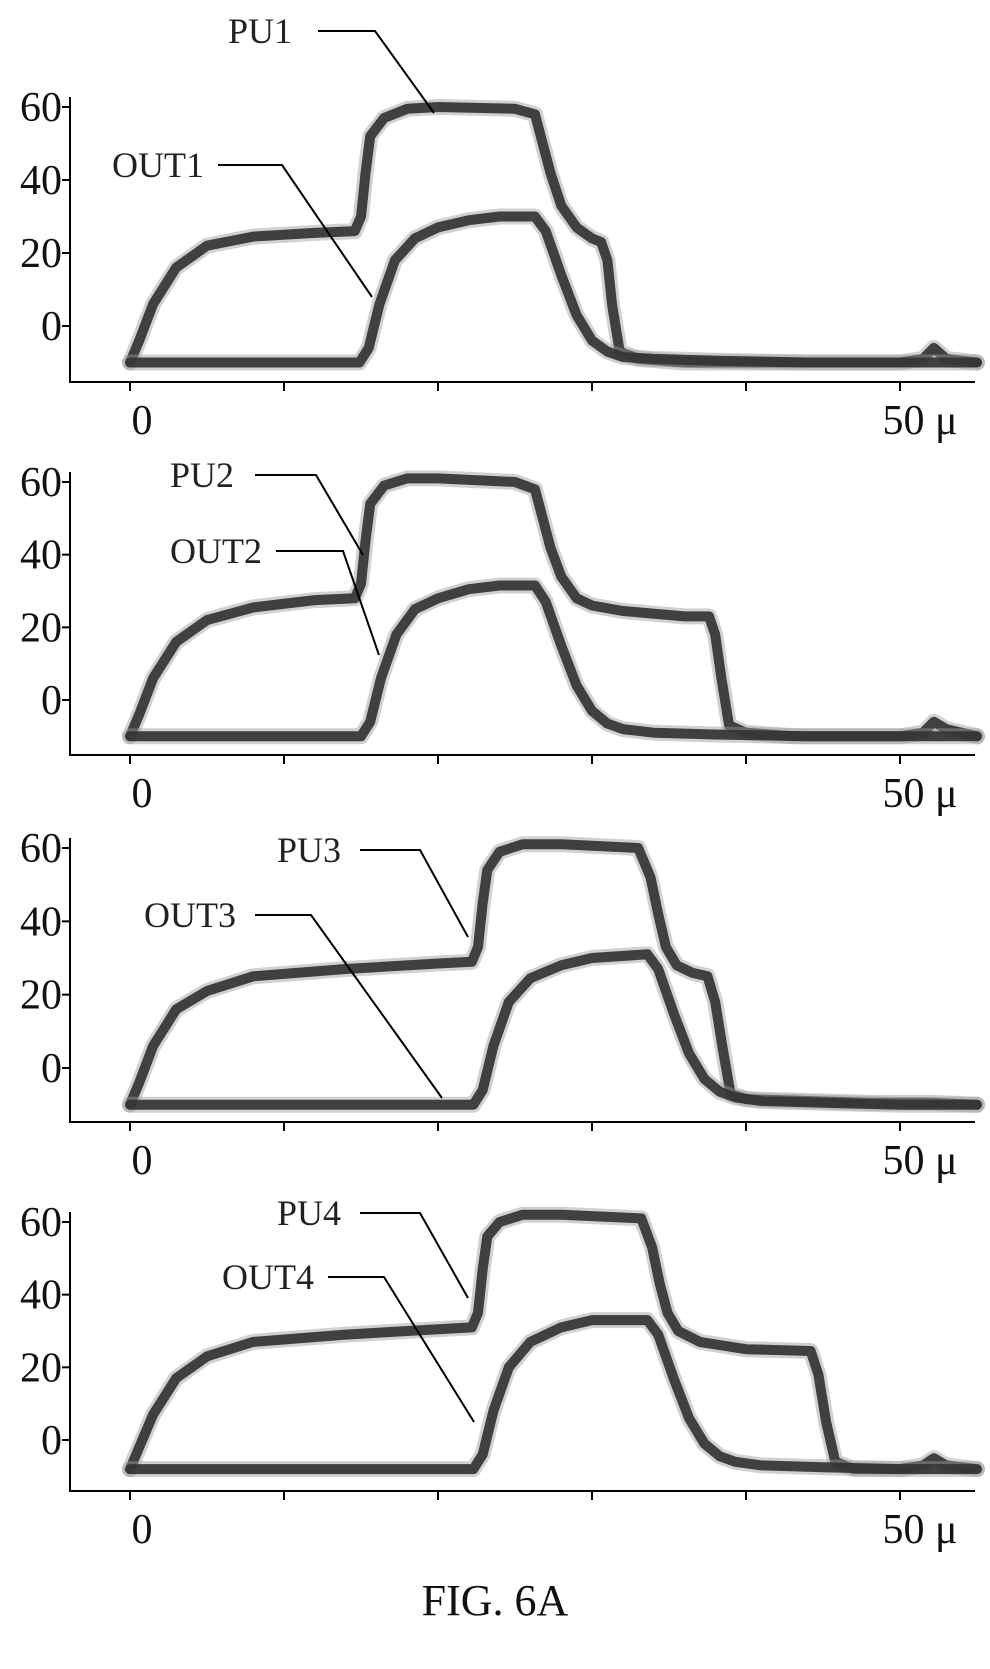 This screenshot has width=990, height=1669. I want to click on figure-caption: FIG. 6A, so click(495, 1600).